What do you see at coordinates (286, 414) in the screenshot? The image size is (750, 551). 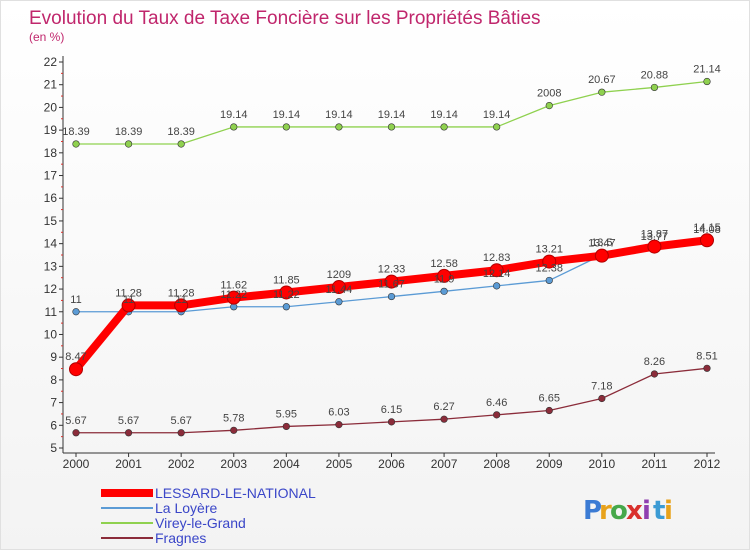 I see `data-label-3: 5.95` at bounding box center [286, 414].